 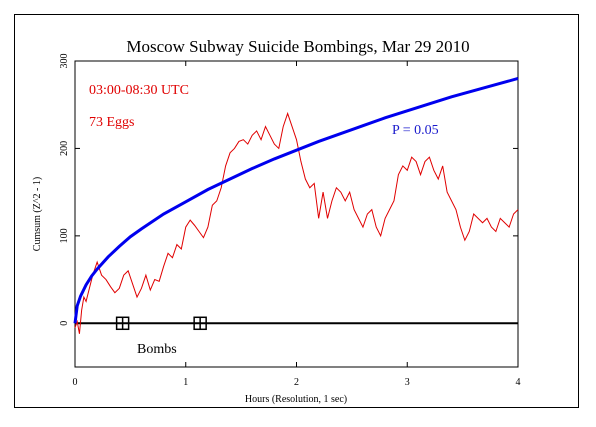 What do you see at coordinates (64, 323) in the screenshot?
I see `y-tick-label: 0` at bounding box center [64, 323].